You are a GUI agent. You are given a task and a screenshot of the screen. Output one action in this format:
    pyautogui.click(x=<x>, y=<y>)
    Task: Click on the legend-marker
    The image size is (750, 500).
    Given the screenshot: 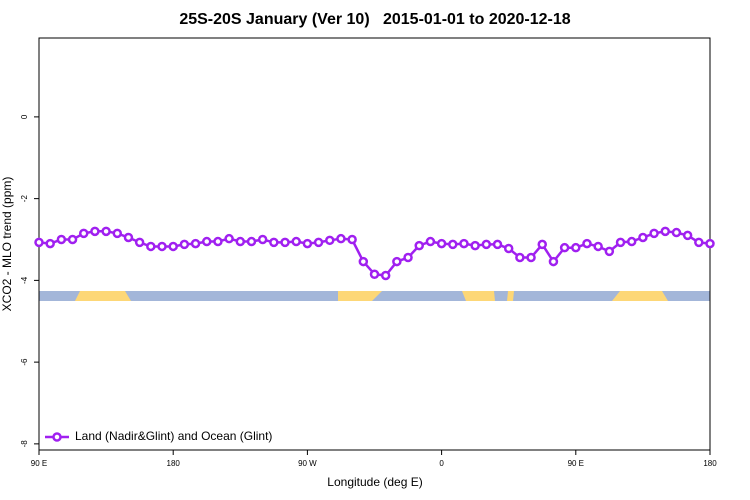 What is the action you would take?
    pyautogui.click(x=57, y=437)
    